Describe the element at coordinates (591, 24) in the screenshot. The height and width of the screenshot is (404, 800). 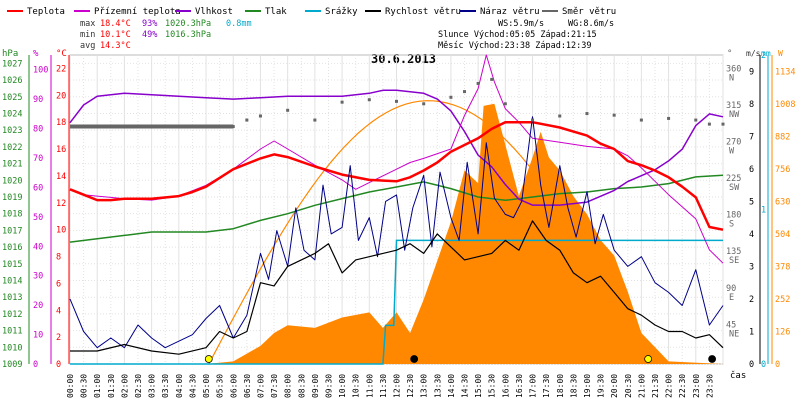
I see `stats-wg: WG:8.6m/s` at that location.